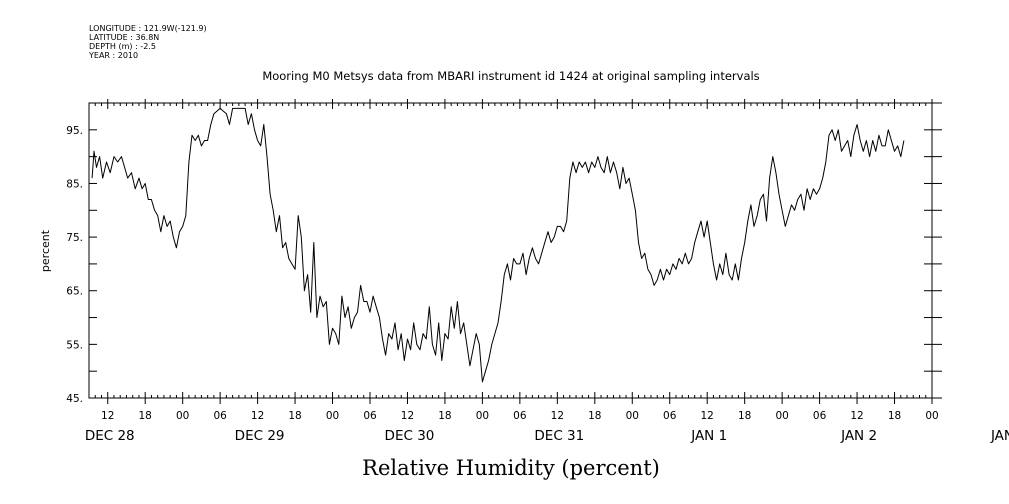  Describe the element at coordinates (74, 184) in the screenshot. I see `y-tick-label: 85.` at that location.